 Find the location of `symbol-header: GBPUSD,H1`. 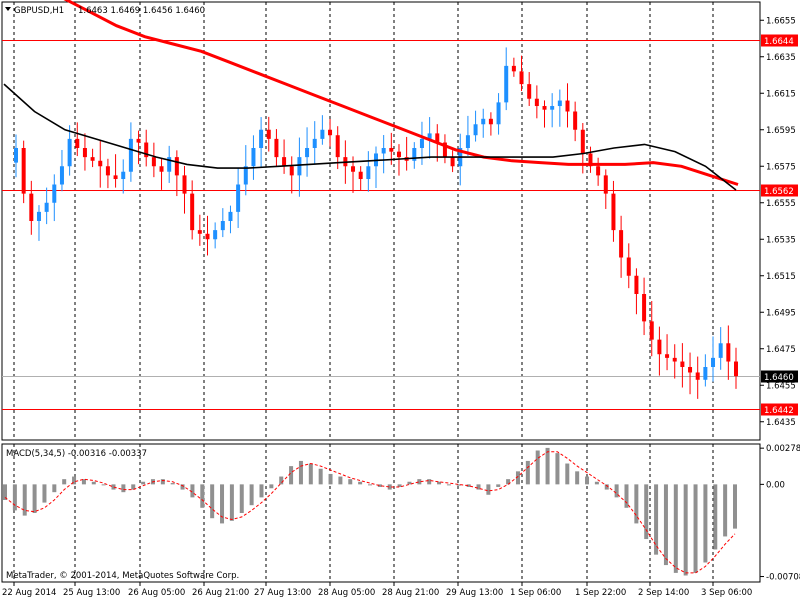

symbol-header: GBPUSD,H1 is located at coordinates (39, 11).